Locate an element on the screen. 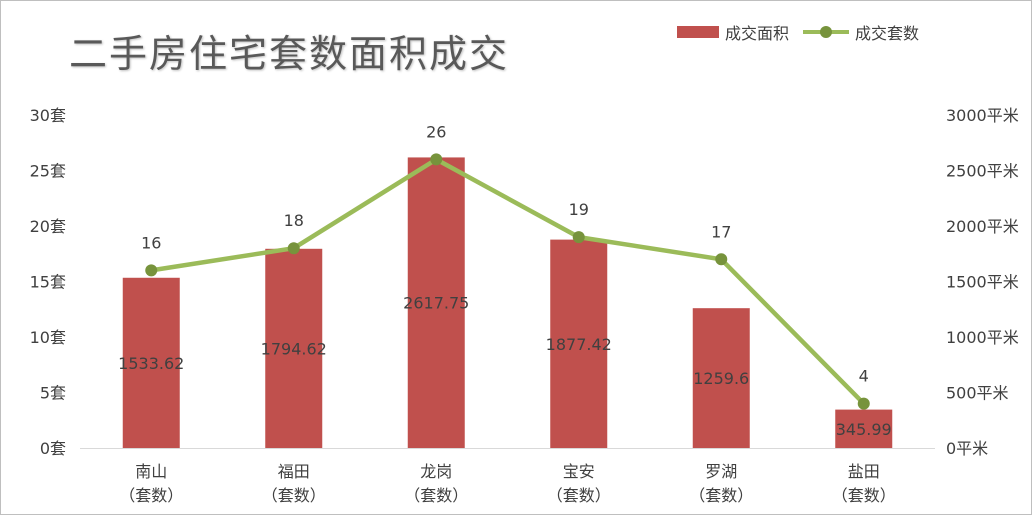  bar-data-label: 1259.6 is located at coordinates (721, 378).